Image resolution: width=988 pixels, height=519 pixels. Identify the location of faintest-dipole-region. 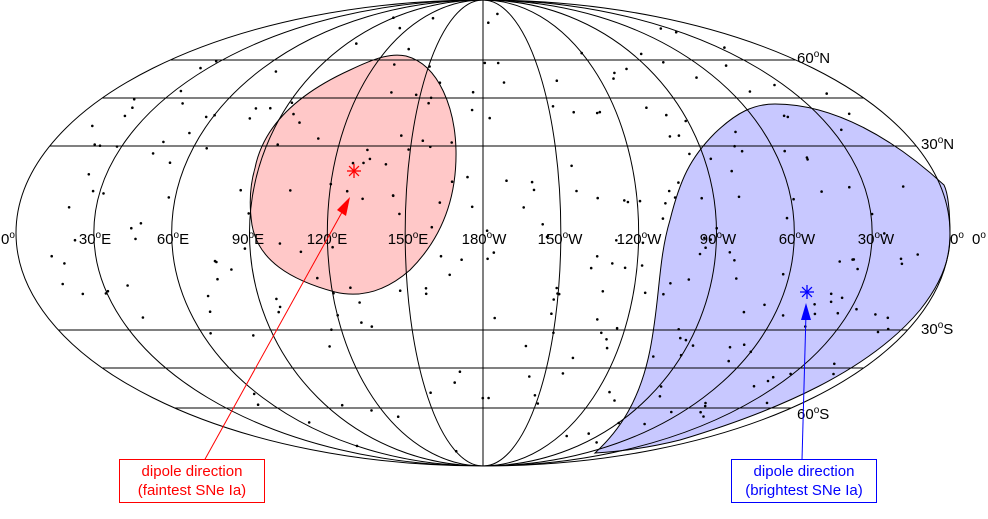
(353, 174).